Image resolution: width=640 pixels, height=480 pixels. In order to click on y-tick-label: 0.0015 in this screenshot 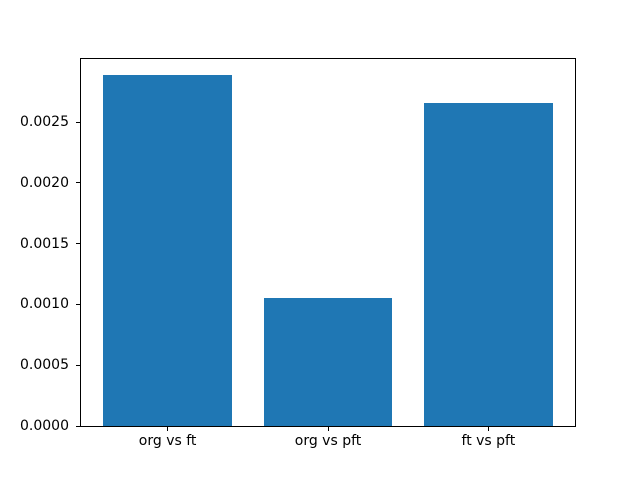, I will do `click(44, 243)`.